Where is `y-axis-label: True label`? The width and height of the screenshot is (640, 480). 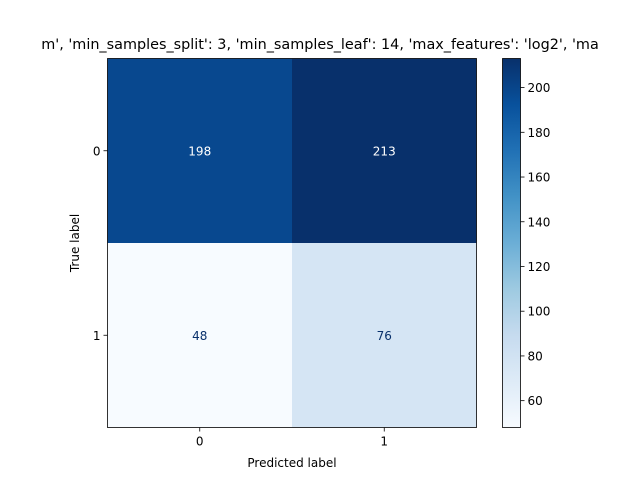
y-axis-label: True label is located at coordinates (75, 243).